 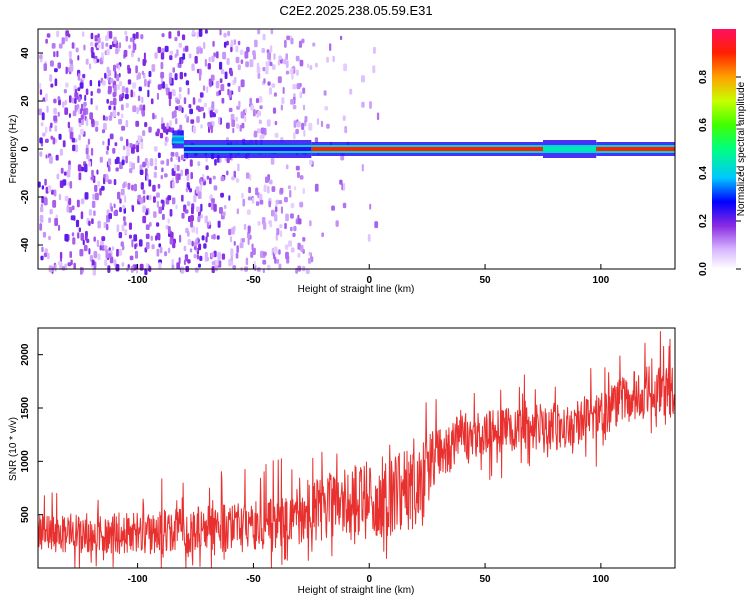 I want to click on x-tick-label: -100, so click(x=138, y=280).